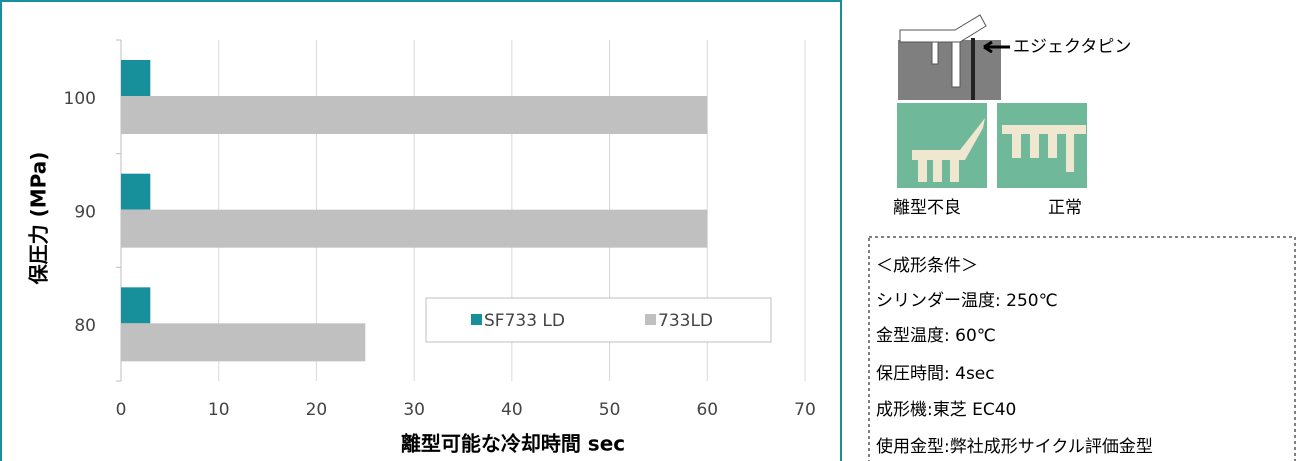 This screenshot has width=1300, height=461. I want to click on x-tick-label: 0, so click(121, 410).